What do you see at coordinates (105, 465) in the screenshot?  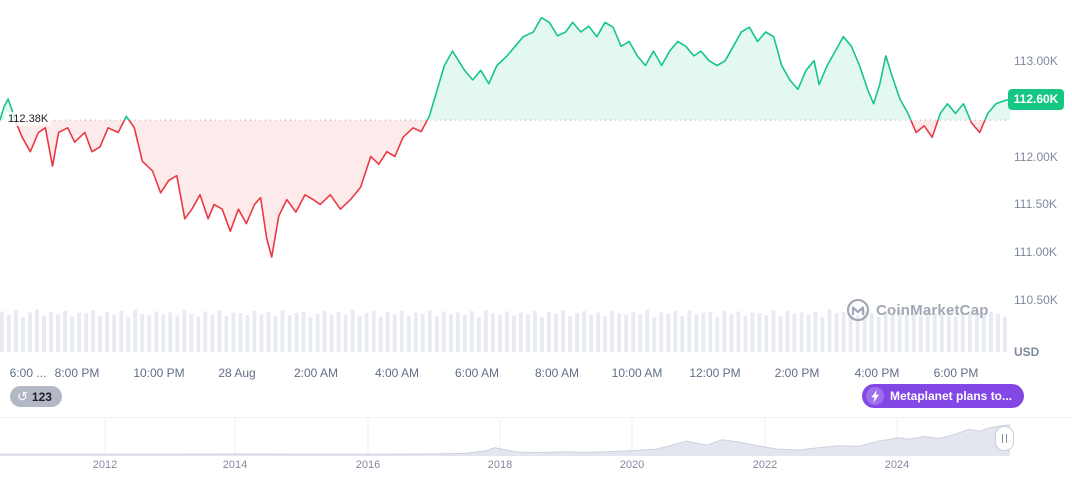 I see `navigator-year-label: 2012` at bounding box center [105, 465].